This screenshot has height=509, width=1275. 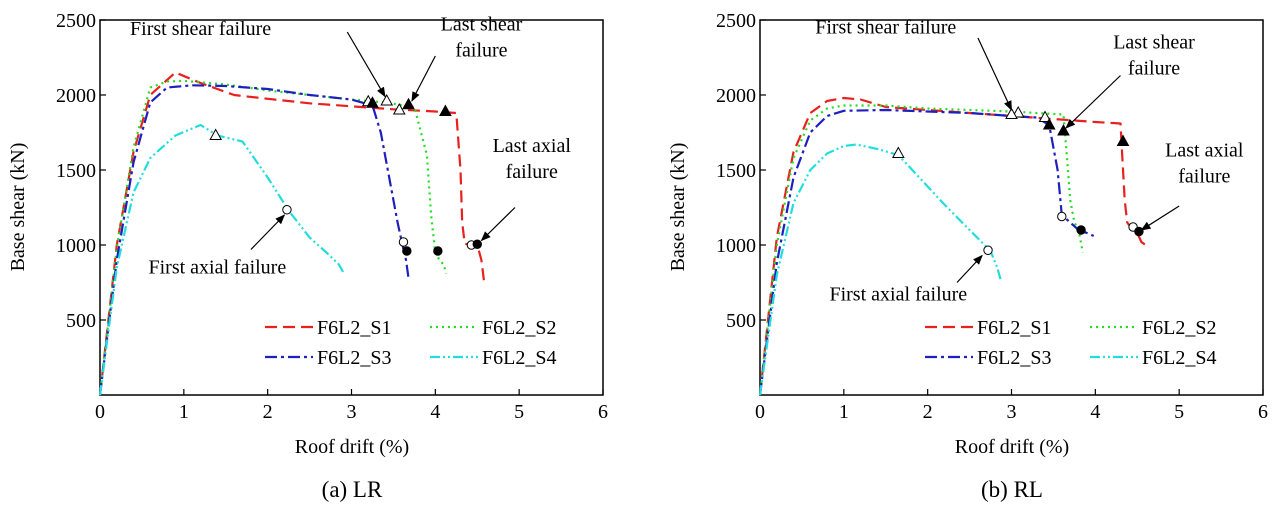 I want to click on figure-caption: (a) LR, so click(x=352, y=489).